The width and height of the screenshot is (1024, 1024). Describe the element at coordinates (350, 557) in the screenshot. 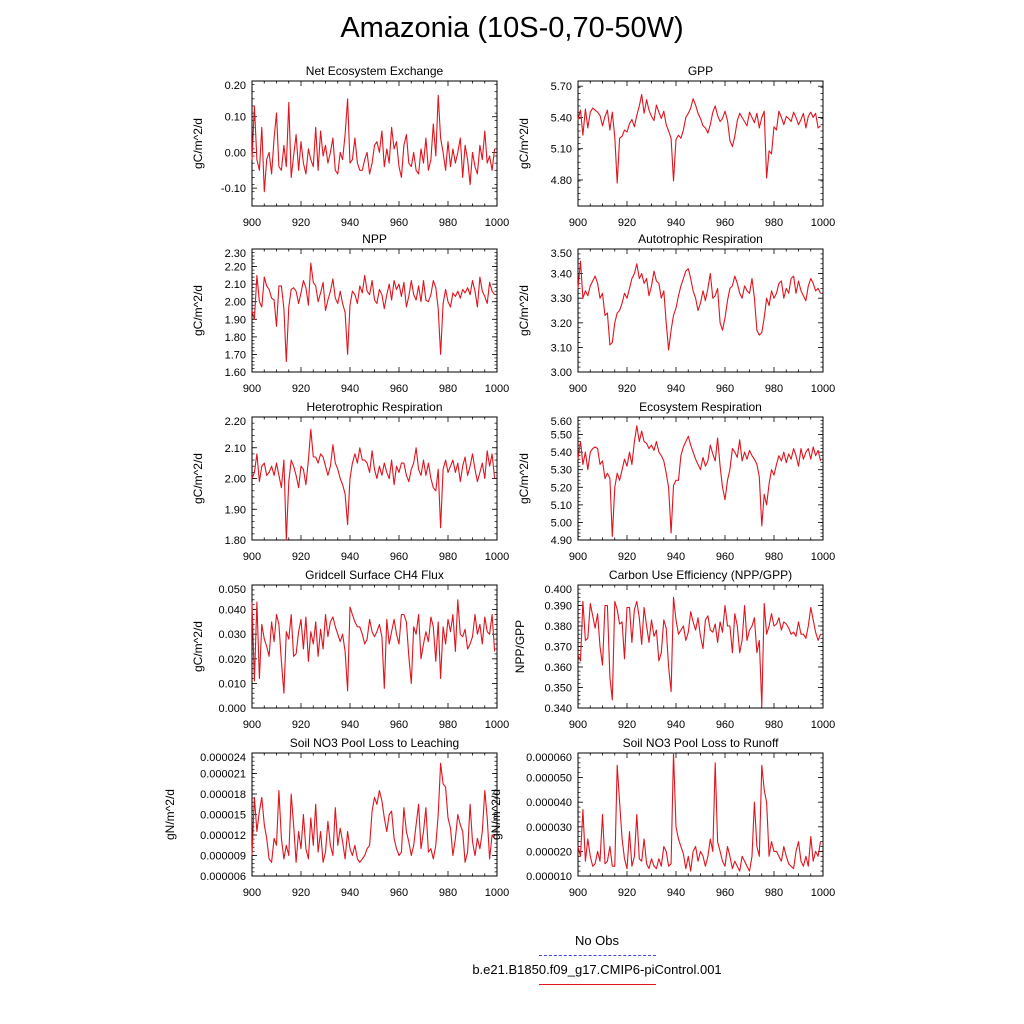

I see `chart-5-xtick-label: 940` at that location.